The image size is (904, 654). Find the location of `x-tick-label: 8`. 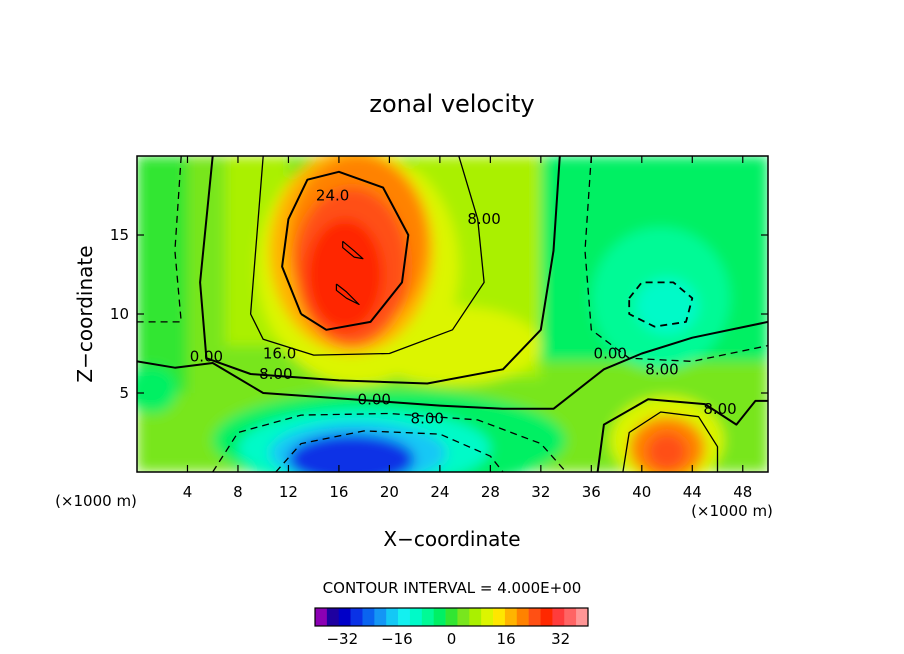

x-tick-label: 8 is located at coordinates (238, 492).